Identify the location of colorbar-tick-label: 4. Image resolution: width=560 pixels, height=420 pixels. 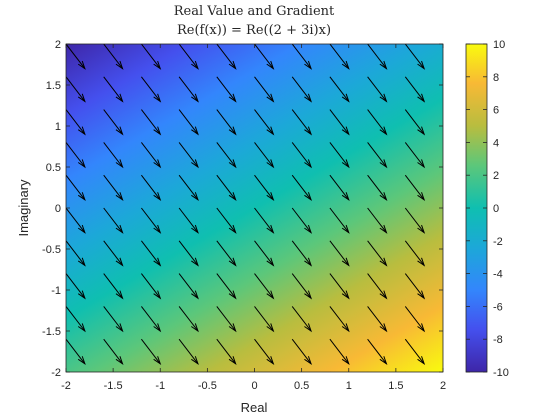
(496, 143).